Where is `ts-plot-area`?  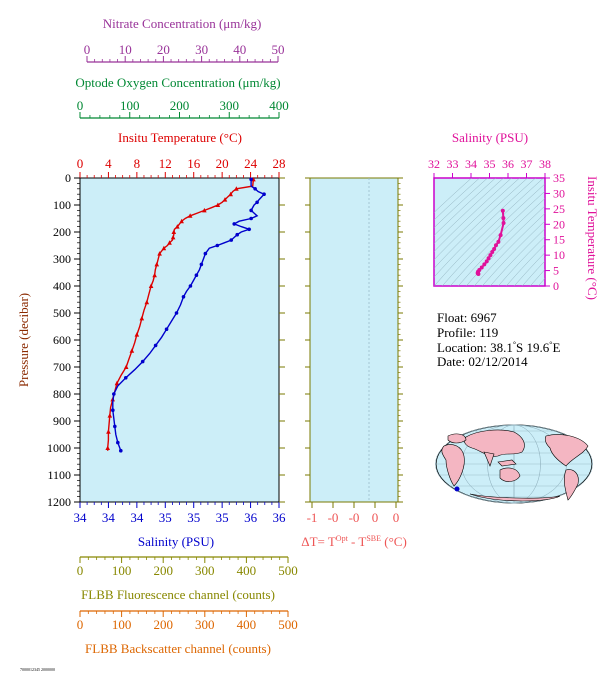 ts-plot-area is located at coordinates (489, 232).